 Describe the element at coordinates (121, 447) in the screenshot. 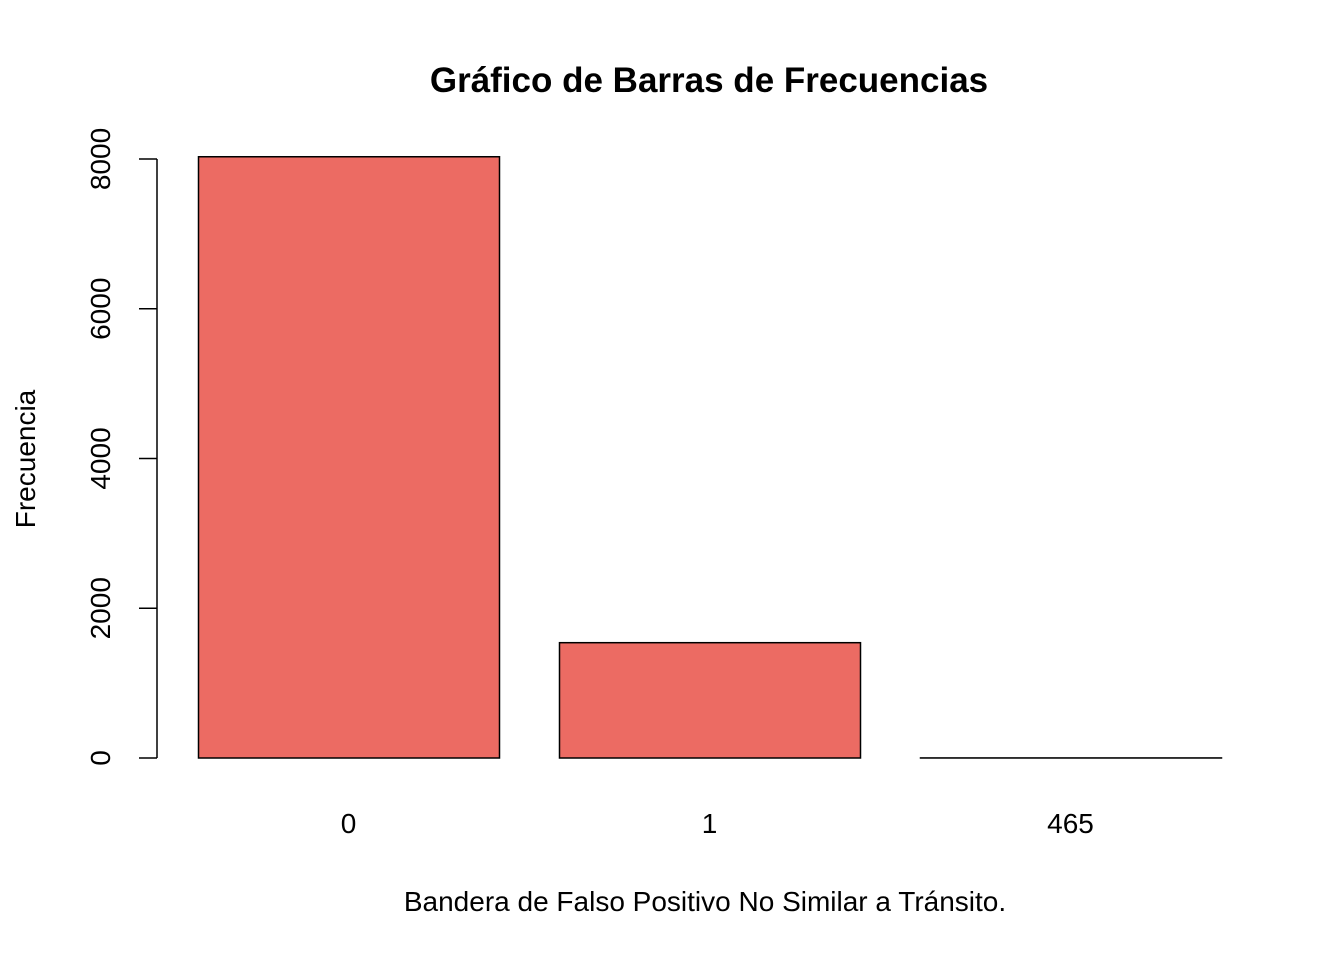

I see `y-axis: 0 2000 4000 6000 8000` at that location.